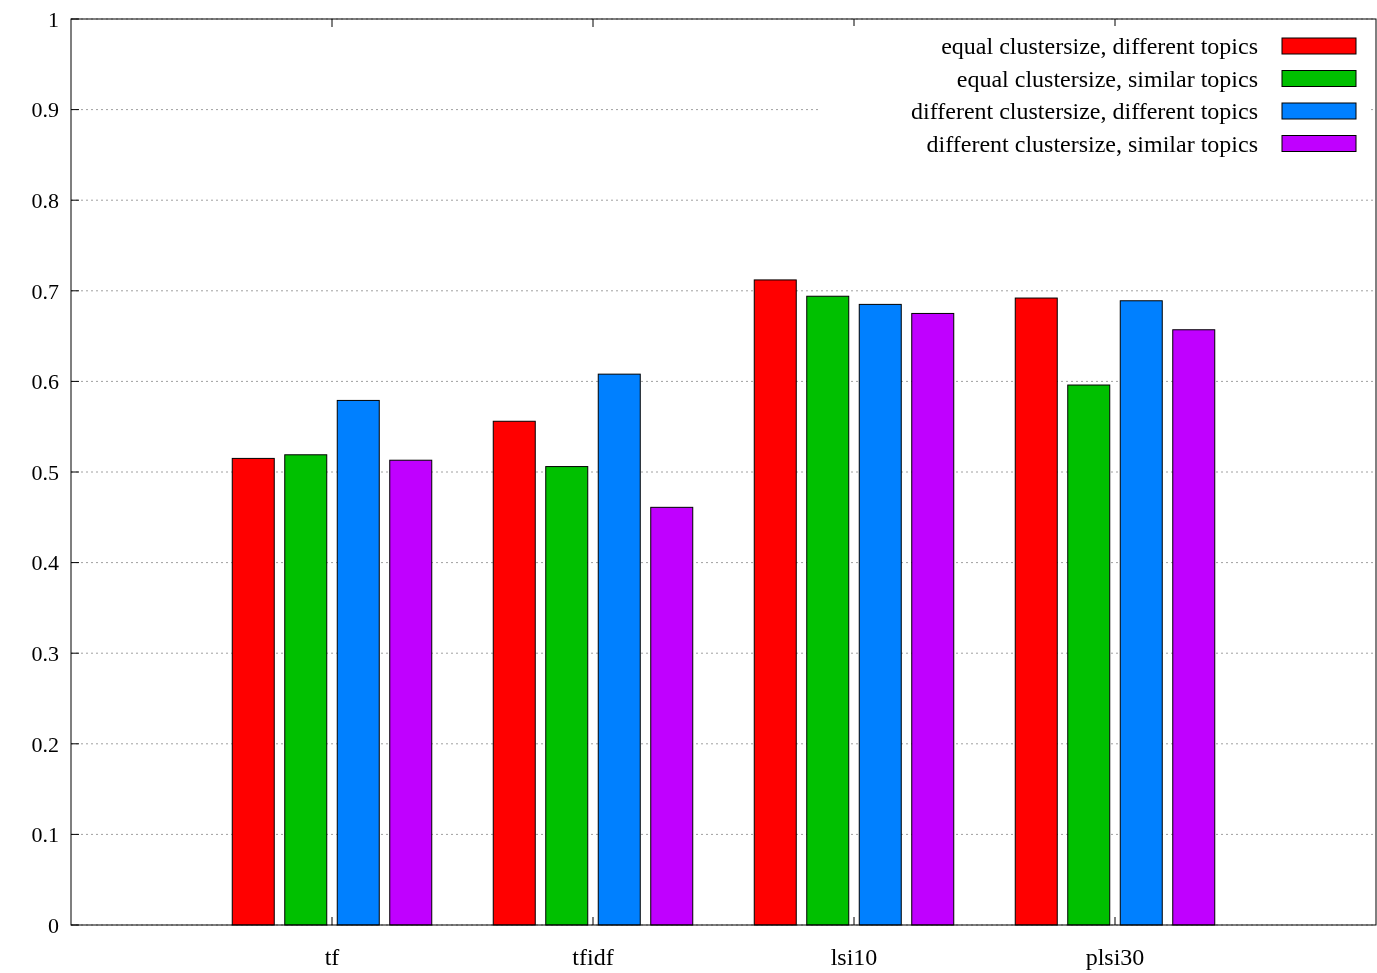 The width and height of the screenshot is (1377, 973). What do you see at coordinates (1115, 957) in the screenshot?
I see `x-tick-label: plsi30` at bounding box center [1115, 957].